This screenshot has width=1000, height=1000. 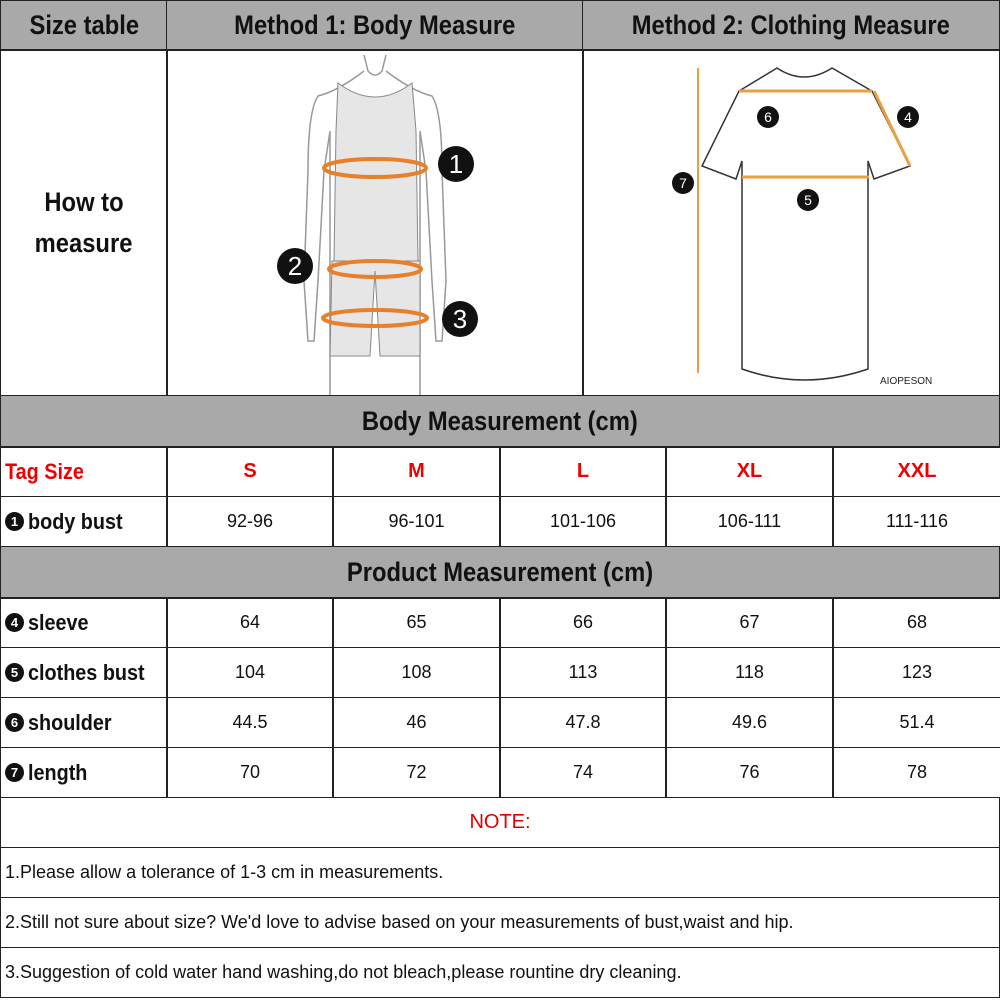 What do you see at coordinates (84, 223) in the screenshot?
I see `how-to-measure: How to measure` at bounding box center [84, 223].